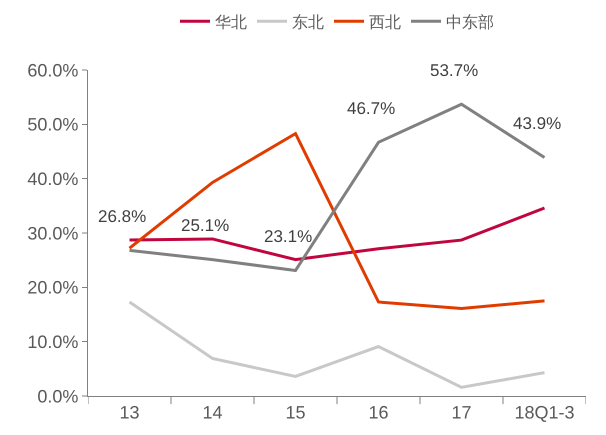 The height and width of the screenshot is (435, 606). What do you see at coordinates (454, 70) in the screenshot?
I see `data-label: 53.7%` at bounding box center [454, 70].